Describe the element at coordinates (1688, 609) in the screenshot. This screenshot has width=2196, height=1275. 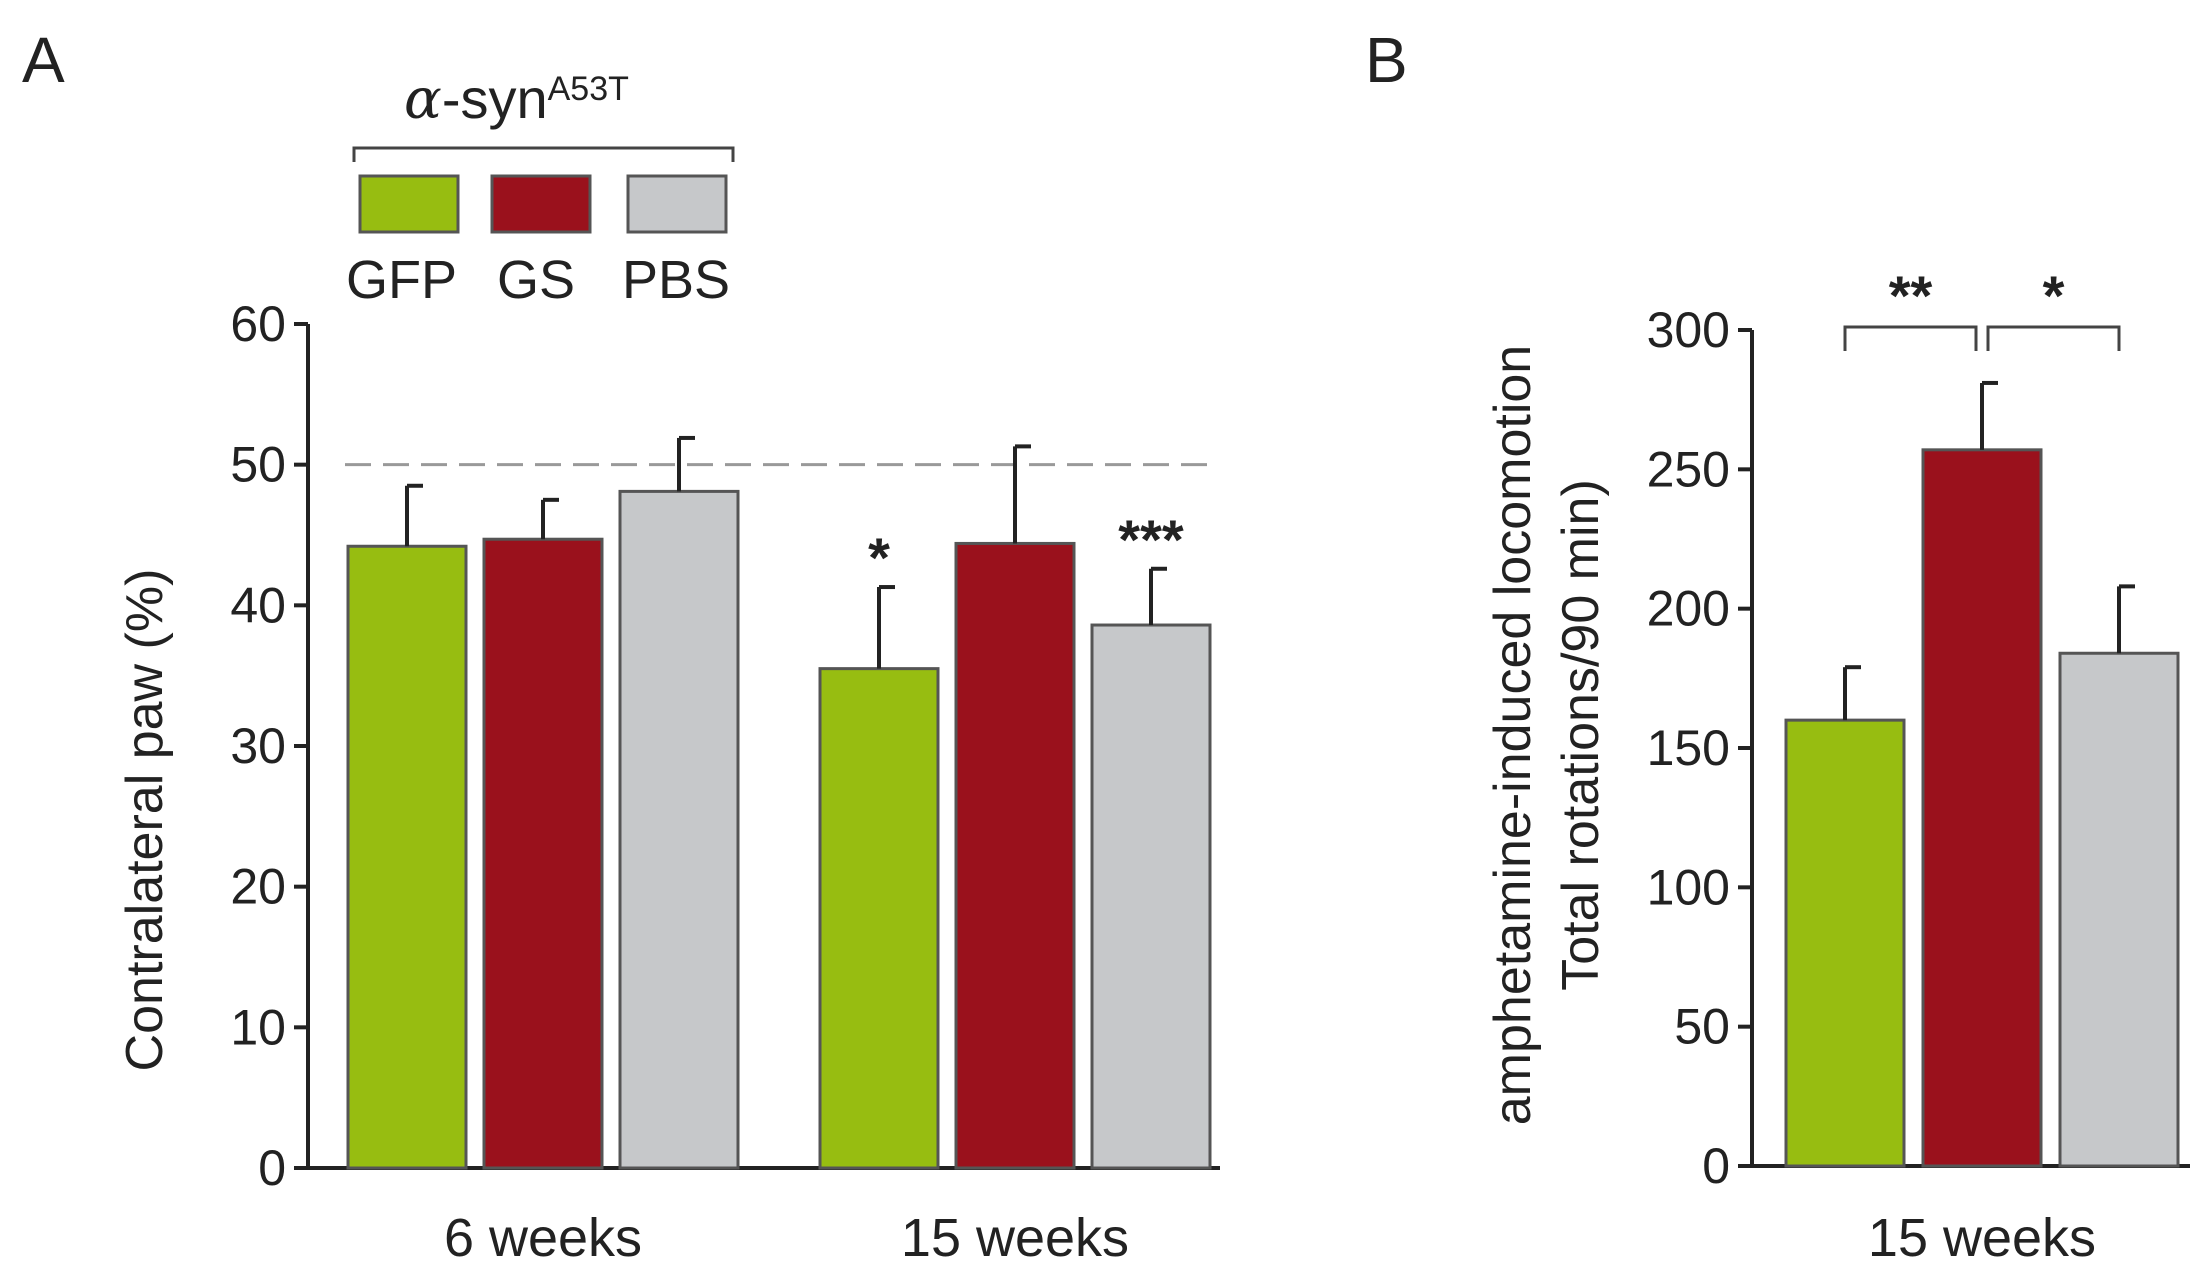
I see `panel-b-y-tick-label: 200` at that location.